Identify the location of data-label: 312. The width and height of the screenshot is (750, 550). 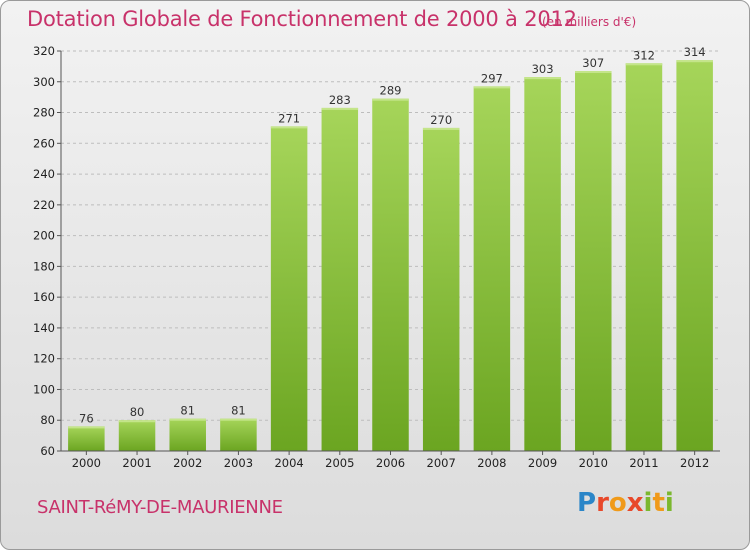
(644, 55).